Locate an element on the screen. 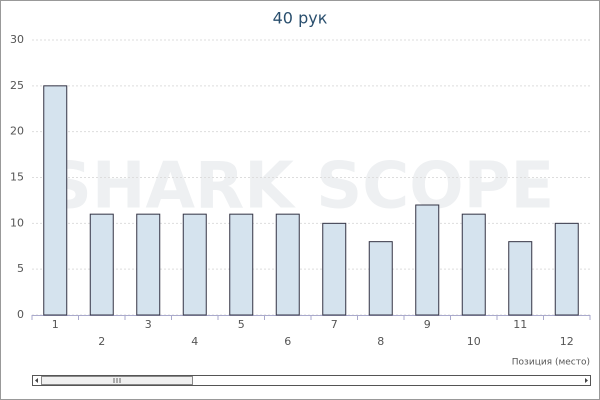 The width and height of the screenshot is (600, 400). x-axis-label: Позиция (место) is located at coordinates (551, 363).